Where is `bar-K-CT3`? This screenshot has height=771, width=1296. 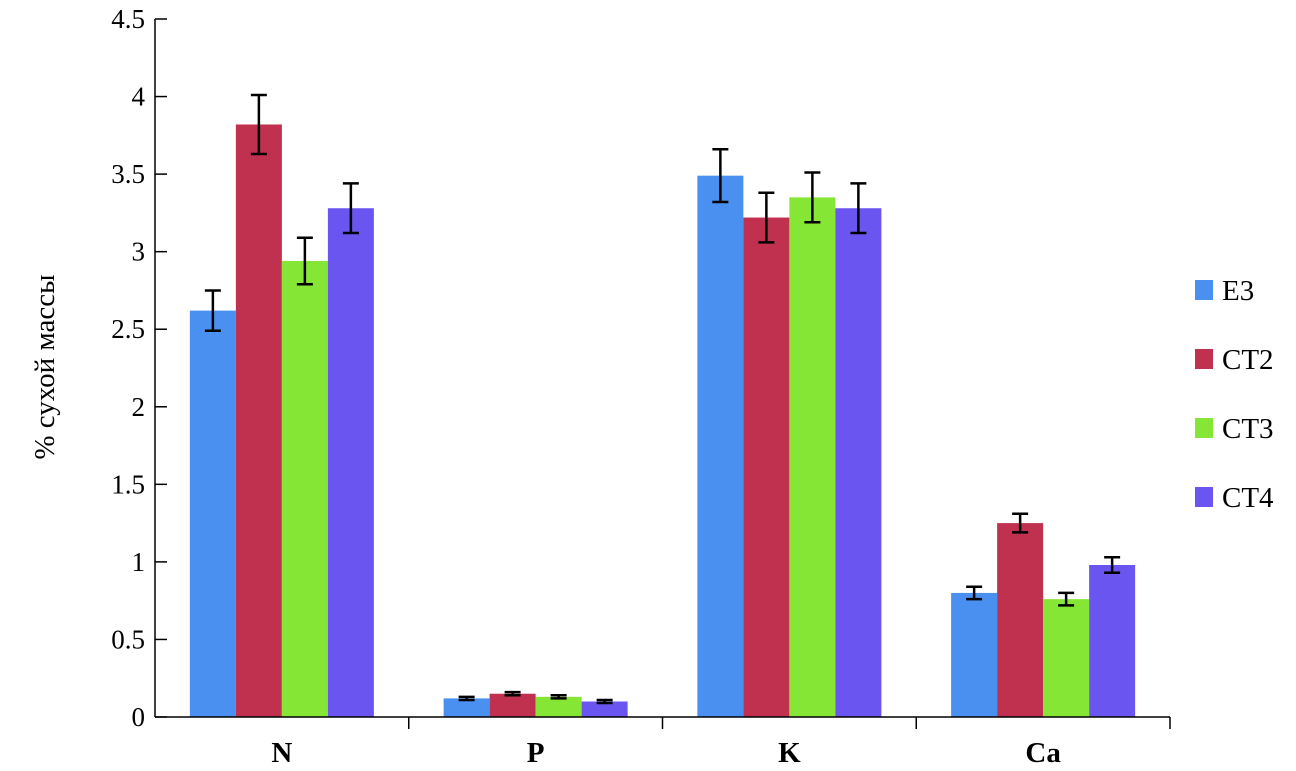 bar-K-CT3 is located at coordinates (812, 457).